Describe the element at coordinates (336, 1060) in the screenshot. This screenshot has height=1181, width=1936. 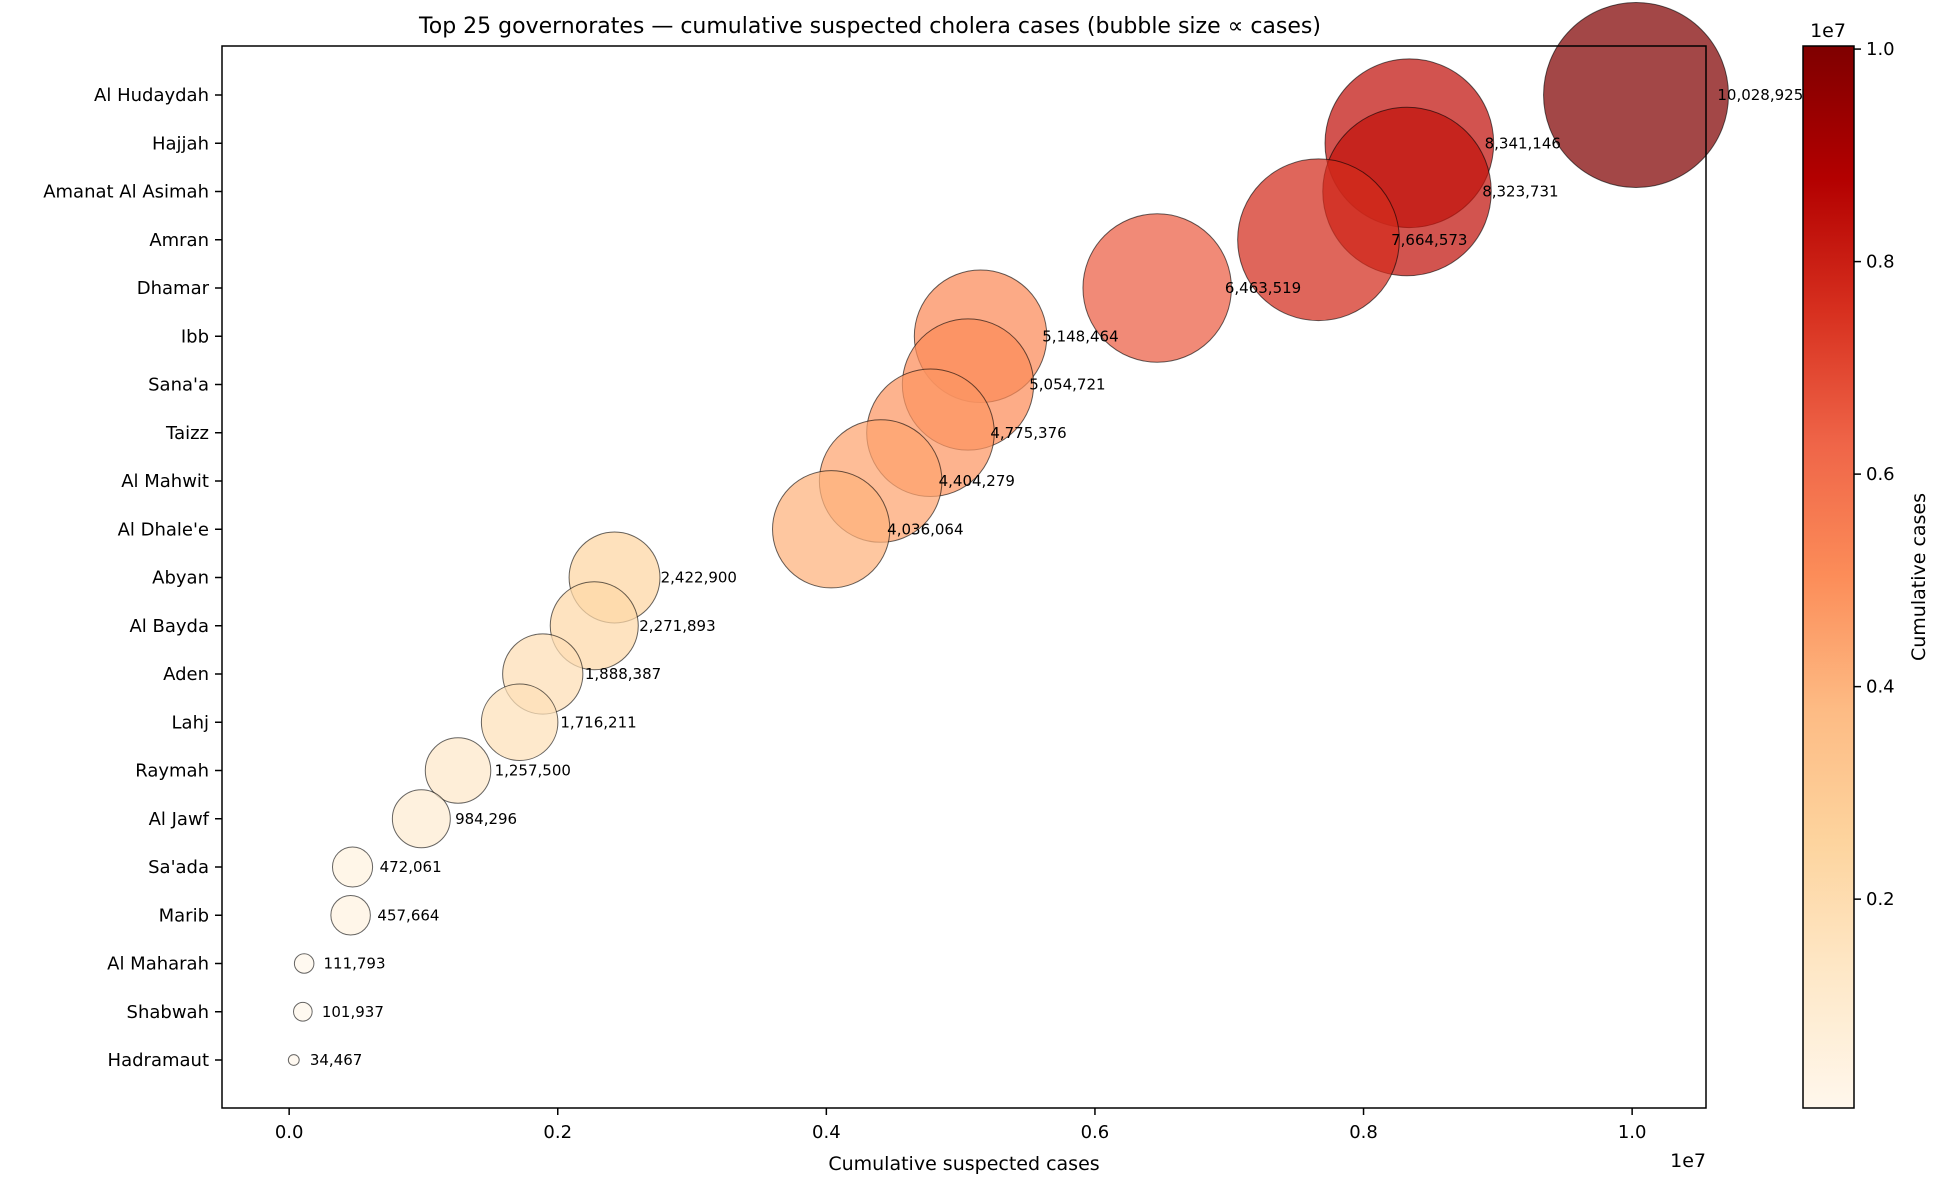
I see `data-label: 34,467` at that location.